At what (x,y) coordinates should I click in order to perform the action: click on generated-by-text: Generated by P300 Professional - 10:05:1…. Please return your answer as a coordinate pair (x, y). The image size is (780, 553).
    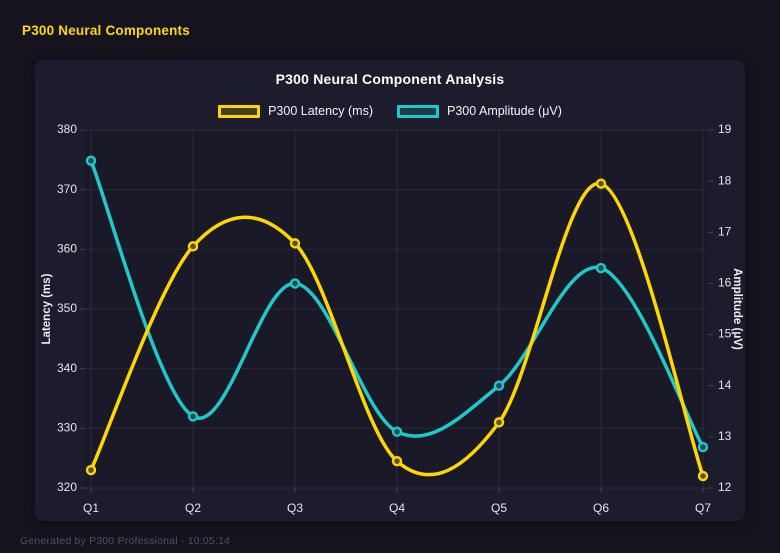
    Looking at the image, I should click on (125, 541).